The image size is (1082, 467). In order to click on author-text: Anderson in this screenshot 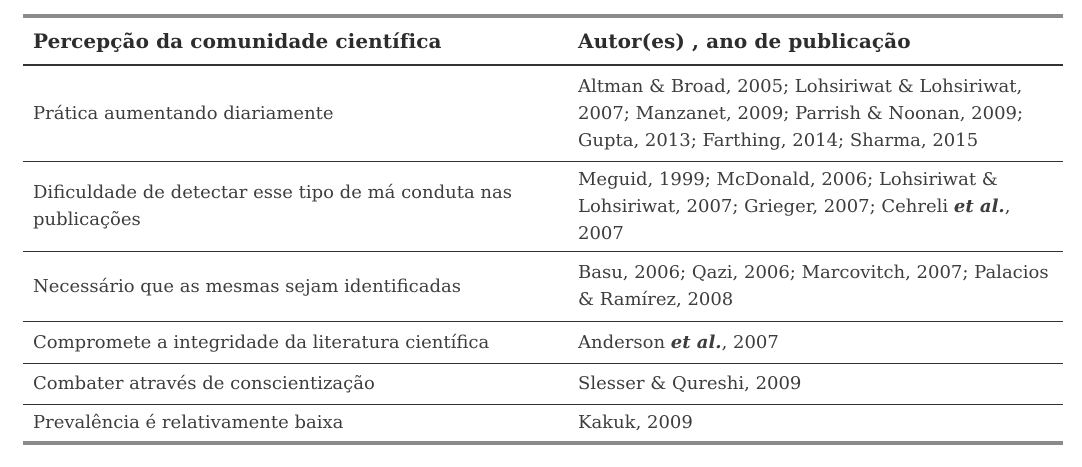, I will do `click(624, 342)`.